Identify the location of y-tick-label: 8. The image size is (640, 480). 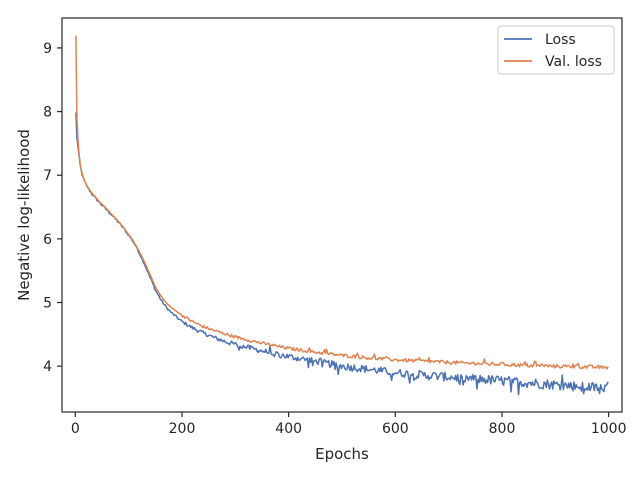
(47, 113).